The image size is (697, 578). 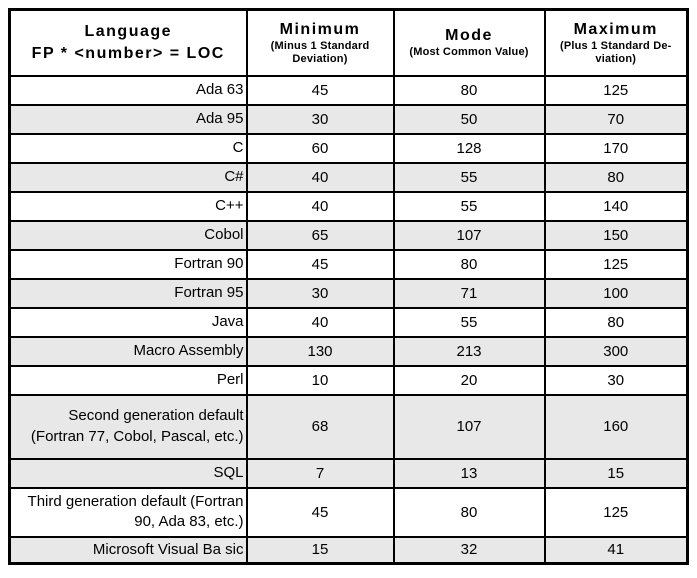 I want to click on language-cell: Microsoft Visual Ba sic, so click(x=128, y=550).